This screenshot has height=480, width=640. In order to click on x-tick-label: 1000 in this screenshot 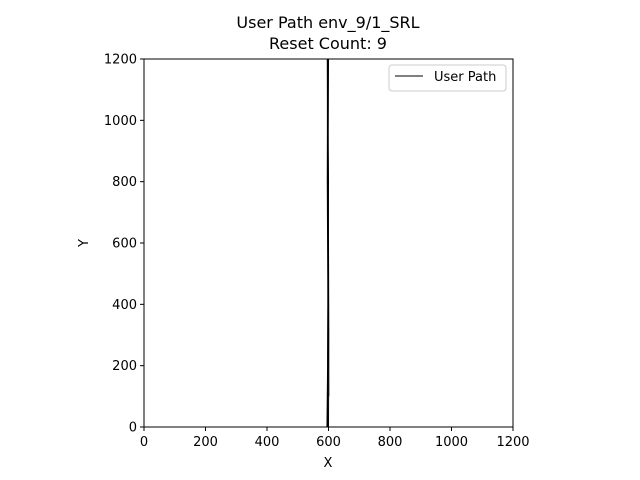, I will do `click(451, 442)`.